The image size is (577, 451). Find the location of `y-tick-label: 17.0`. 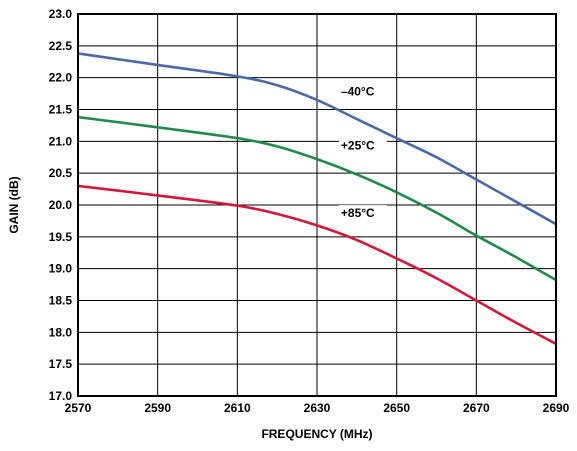

y-tick-label: 17.0 is located at coordinates (61, 396).